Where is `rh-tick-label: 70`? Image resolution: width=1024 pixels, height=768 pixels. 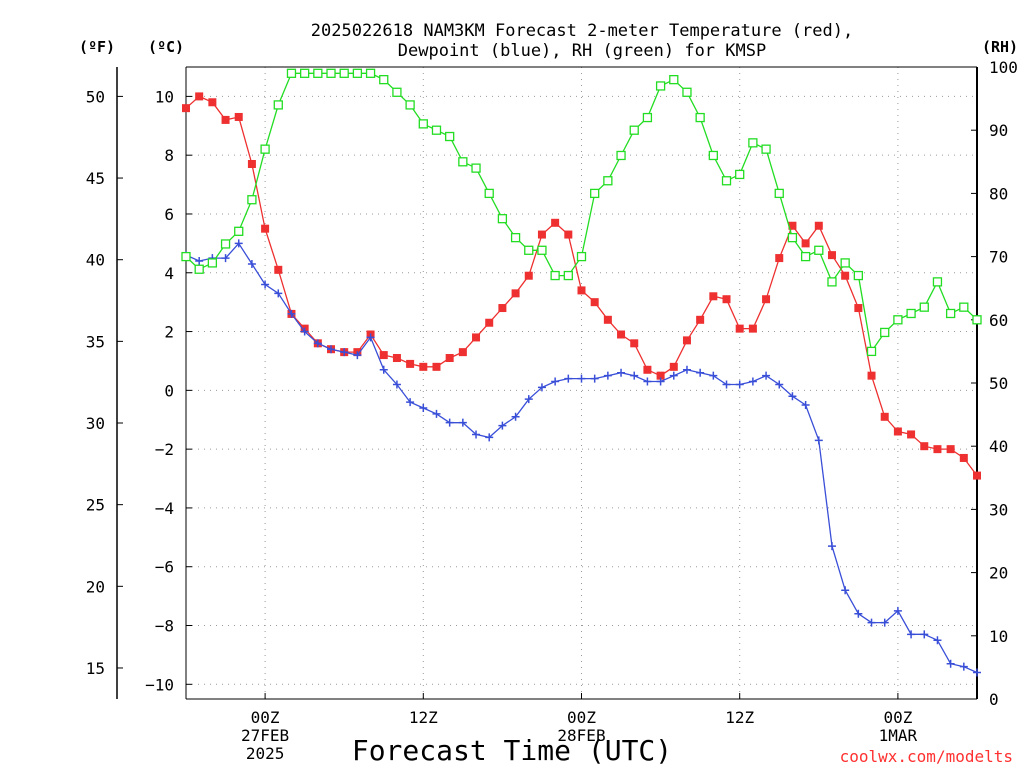 rh-tick-label: 70 is located at coordinates (998, 257).